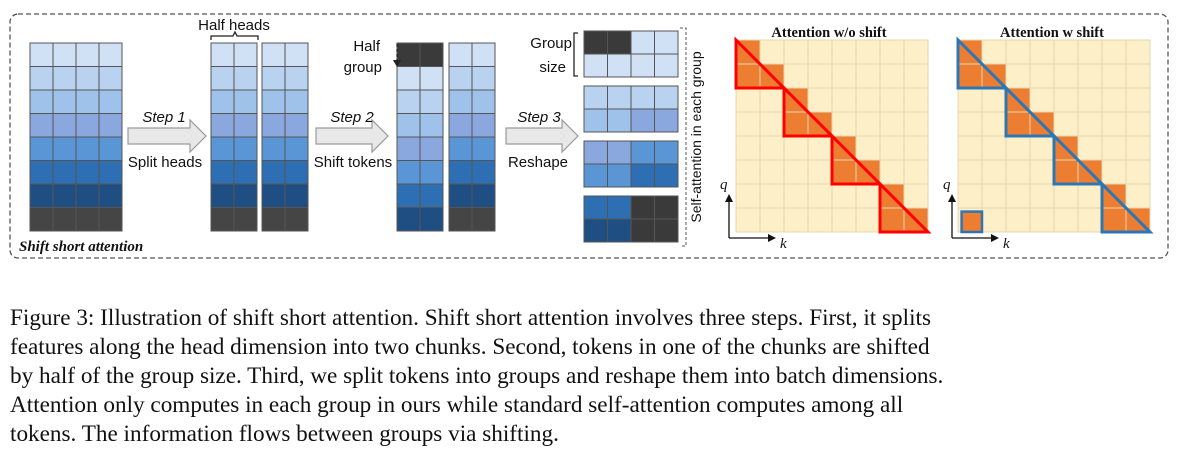 This screenshot has height=470, width=1180. What do you see at coordinates (724, 185) in the screenshot?
I see `q-label-1: q` at bounding box center [724, 185].